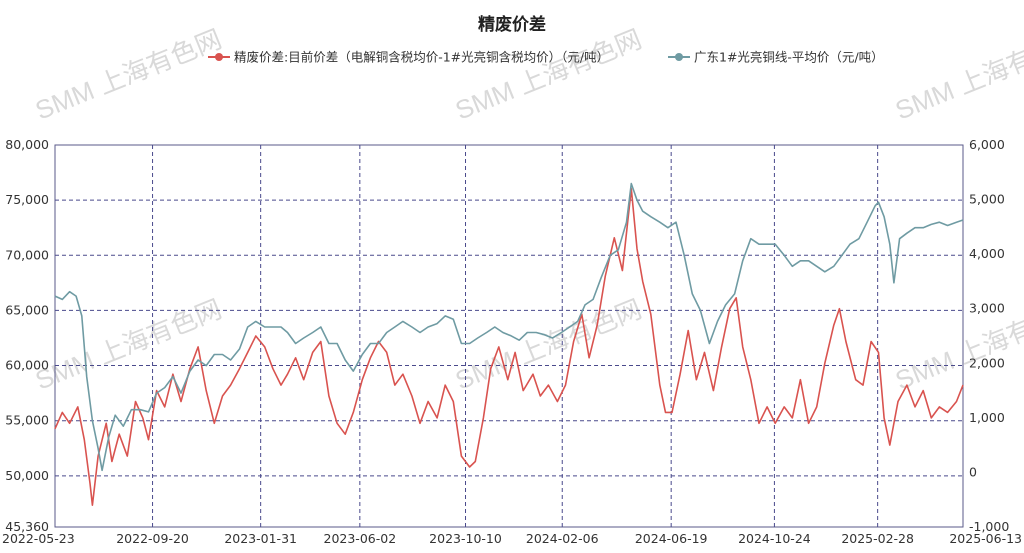 This screenshot has width=1024, height=553. I want to click on legend-label: 广东1#光亮铜线-平均价（元/吨）, so click(789, 57).